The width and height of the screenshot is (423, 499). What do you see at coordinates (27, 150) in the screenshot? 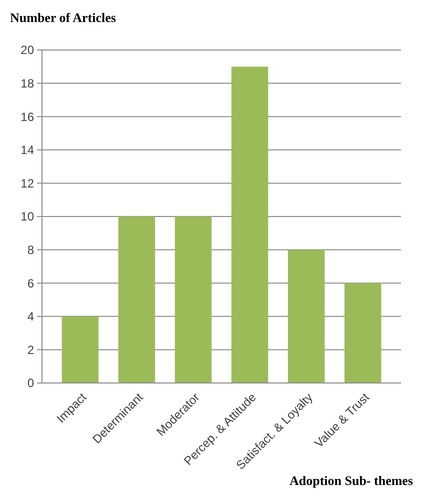
I see `y-tick-label: 14` at bounding box center [27, 150].